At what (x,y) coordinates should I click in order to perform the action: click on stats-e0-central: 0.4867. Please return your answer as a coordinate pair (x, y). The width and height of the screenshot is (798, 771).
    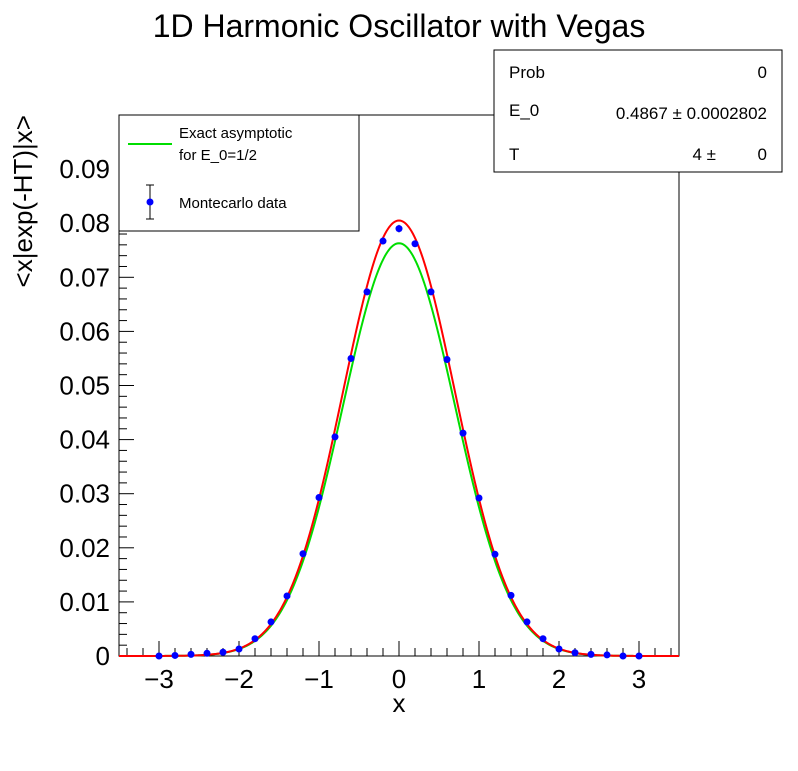
    Looking at the image, I should click on (642, 113).